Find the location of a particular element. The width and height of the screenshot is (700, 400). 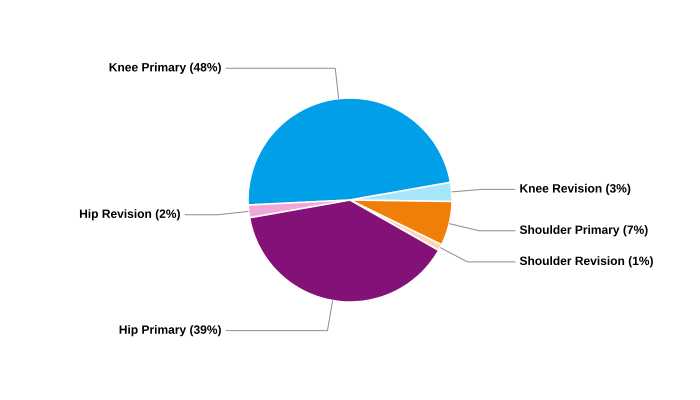

data-label: (3%) is located at coordinates (618, 189).